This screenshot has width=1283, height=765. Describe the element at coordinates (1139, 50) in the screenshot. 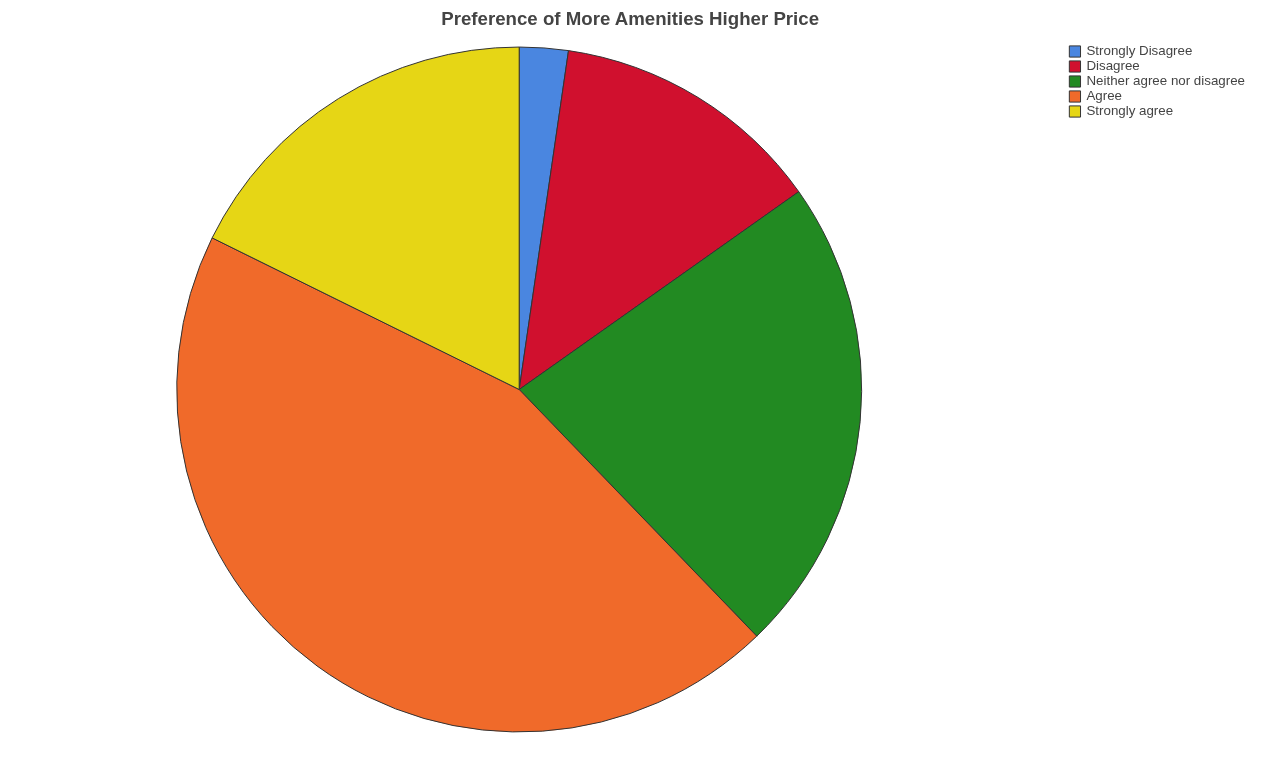

I see `legend-label: Strongly Disagree` at that location.